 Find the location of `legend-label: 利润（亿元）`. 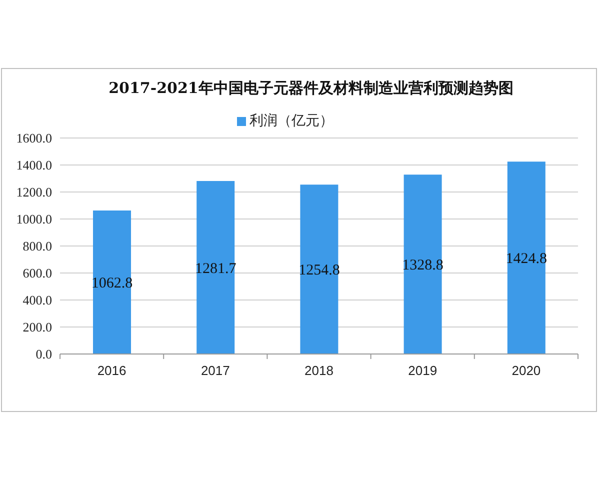

legend-label: 利润（亿元） is located at coordinates (292, 121).